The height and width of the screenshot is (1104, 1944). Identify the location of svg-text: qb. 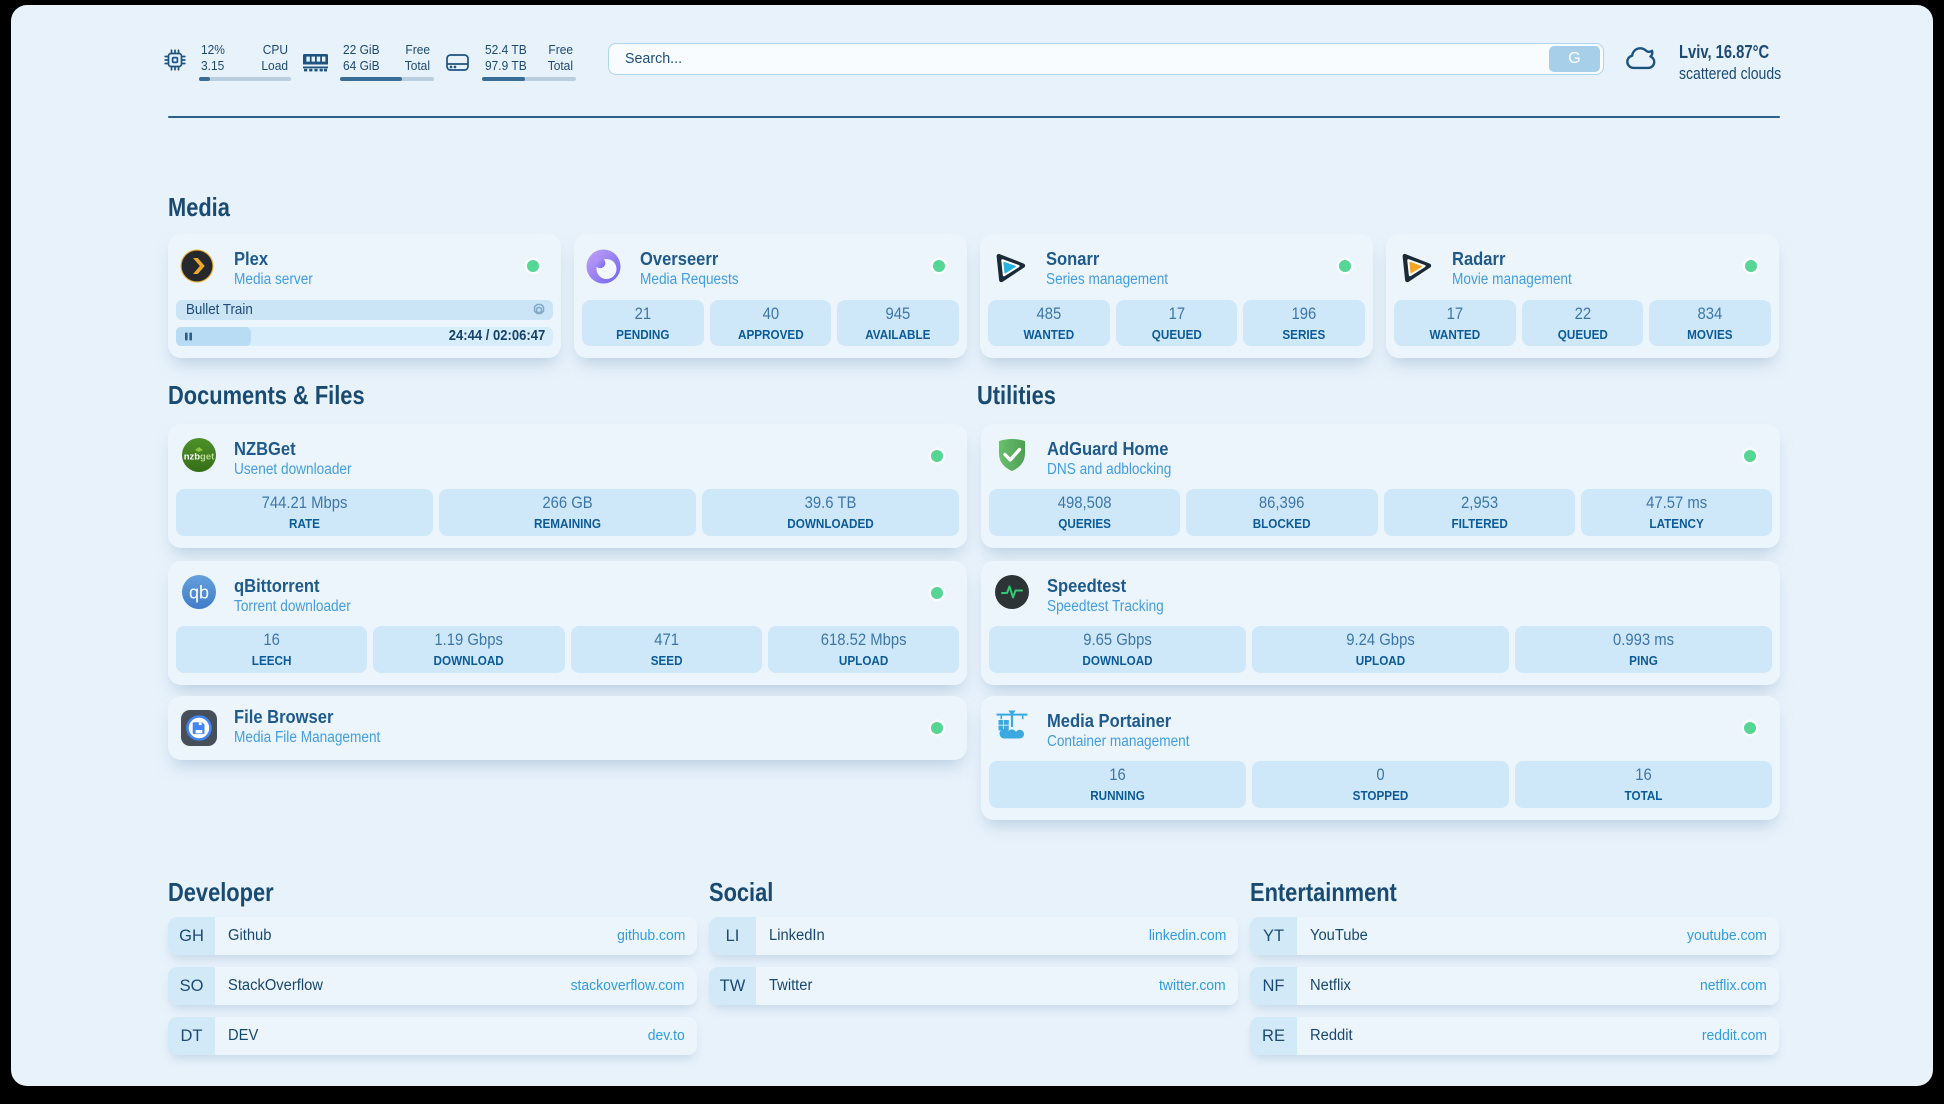
(199, 593).